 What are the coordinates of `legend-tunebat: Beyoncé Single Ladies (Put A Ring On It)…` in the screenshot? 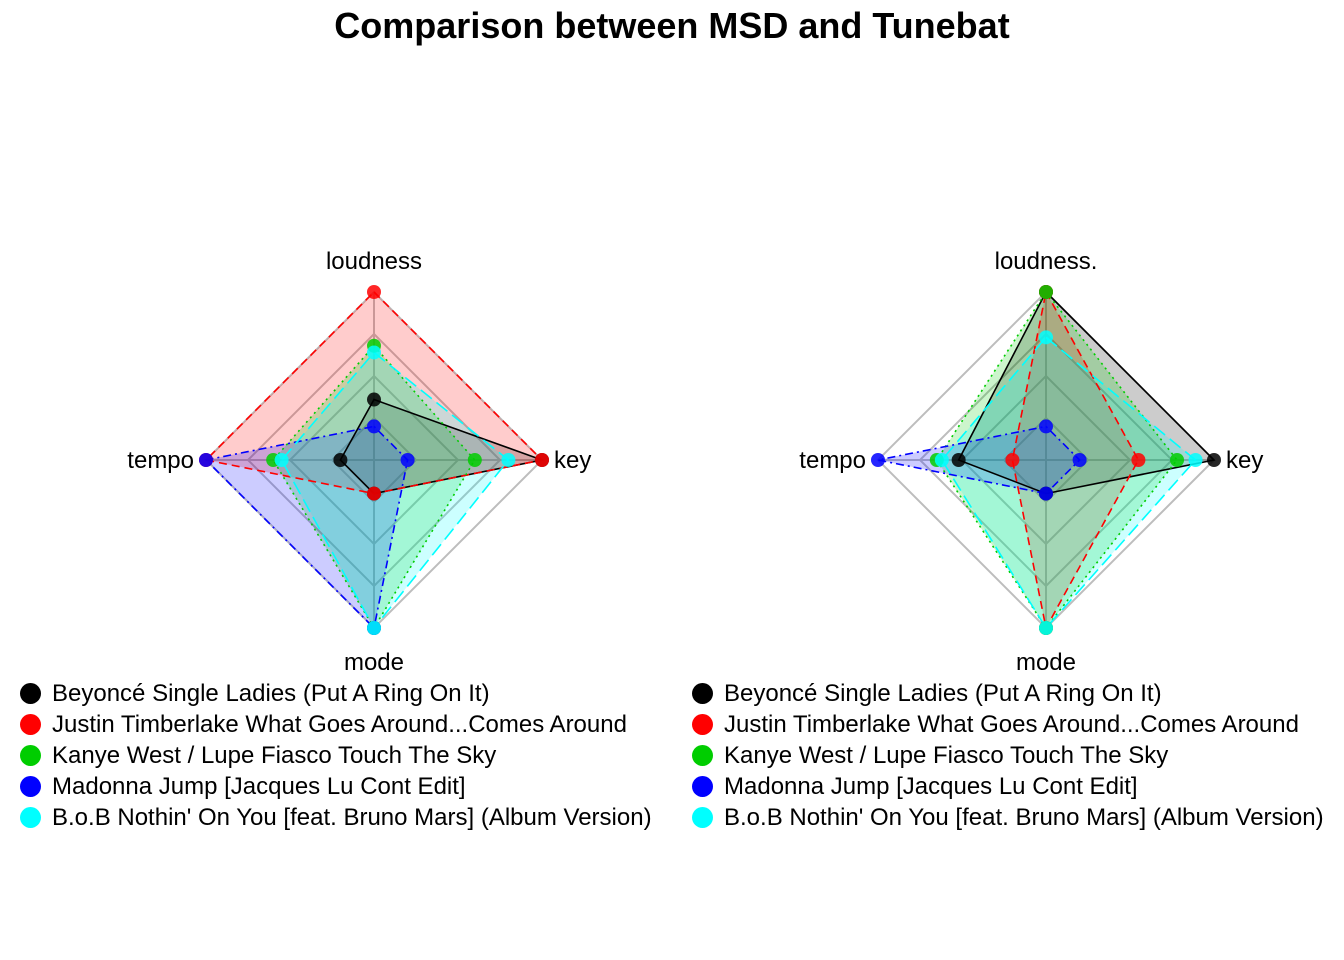 It's located at (1008, 755).